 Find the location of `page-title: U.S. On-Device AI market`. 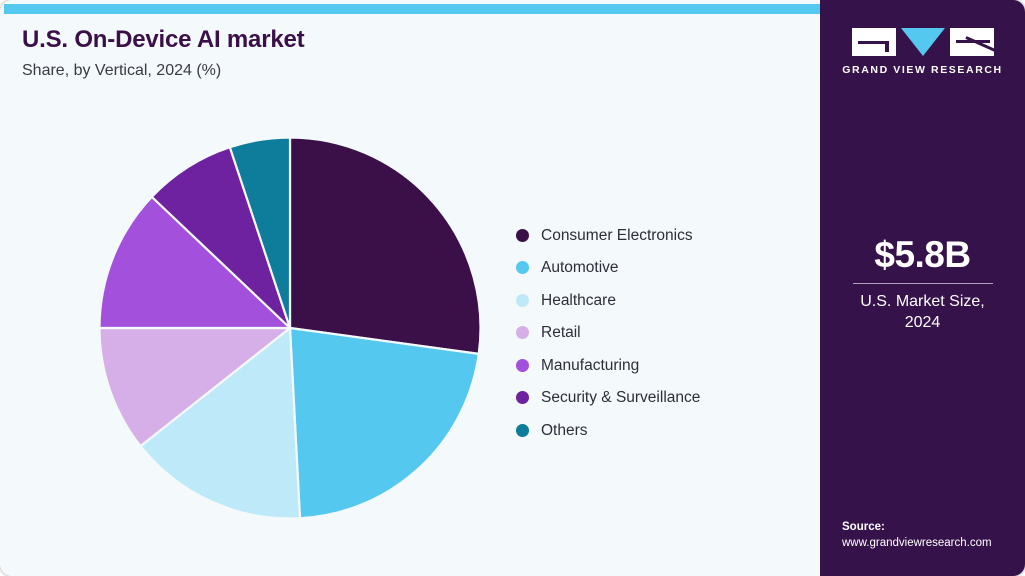

page-title: U.S. On-Device AI market is located at coordinates (163, 39).